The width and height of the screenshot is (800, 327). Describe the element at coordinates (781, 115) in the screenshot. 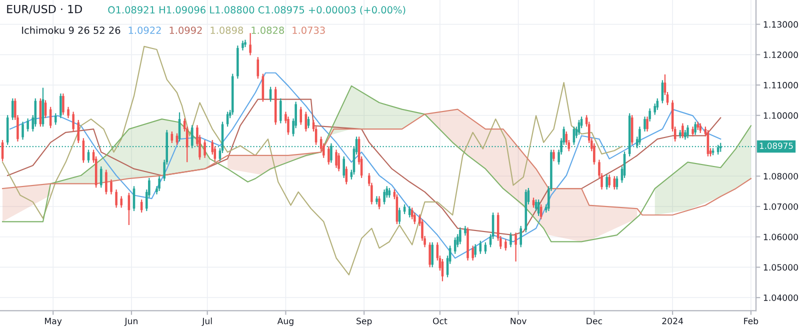

I see `y-tick-label: 1.10000` at that location.